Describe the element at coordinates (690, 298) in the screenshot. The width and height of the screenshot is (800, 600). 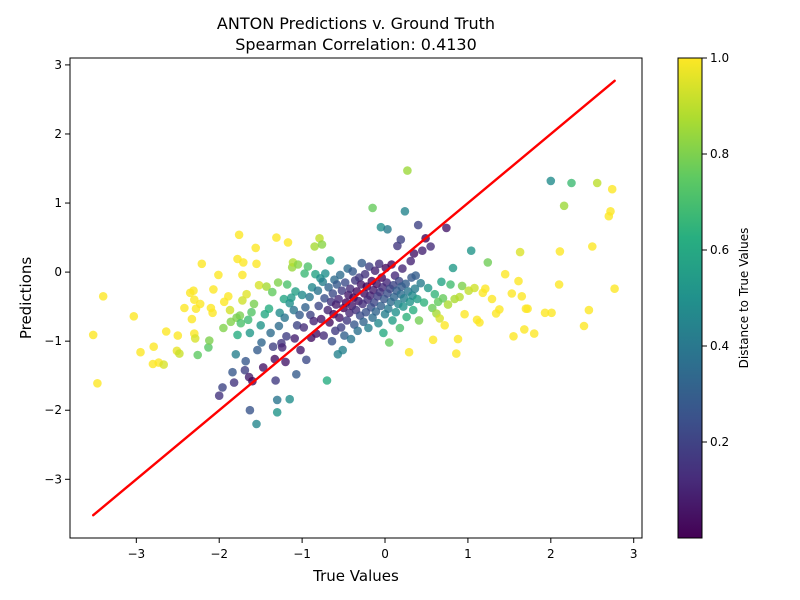
I see `colorbar` at that location.